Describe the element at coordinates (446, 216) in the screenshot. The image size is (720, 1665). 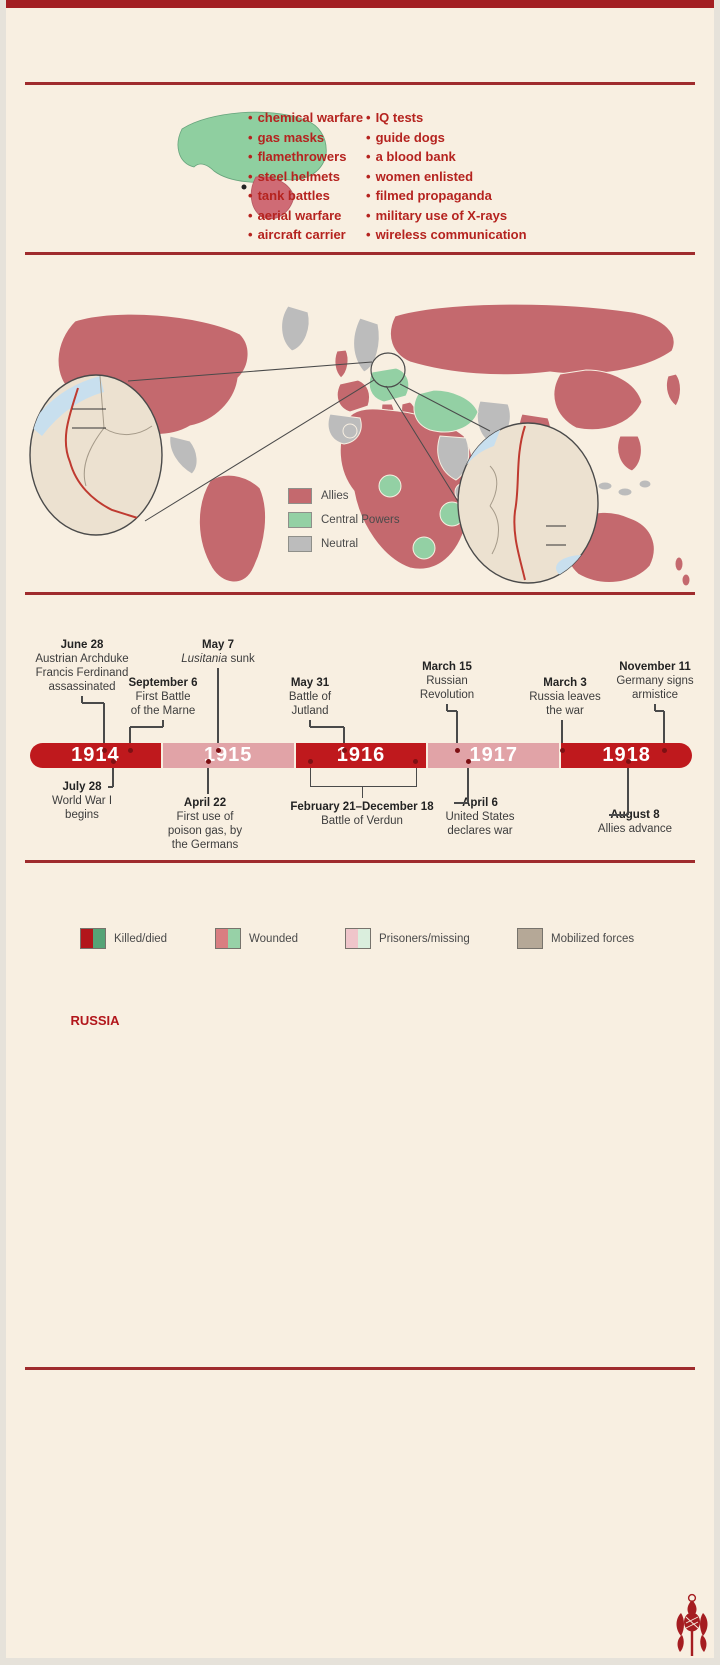
I see `war-first-item: • military use of X-rays` at that location.